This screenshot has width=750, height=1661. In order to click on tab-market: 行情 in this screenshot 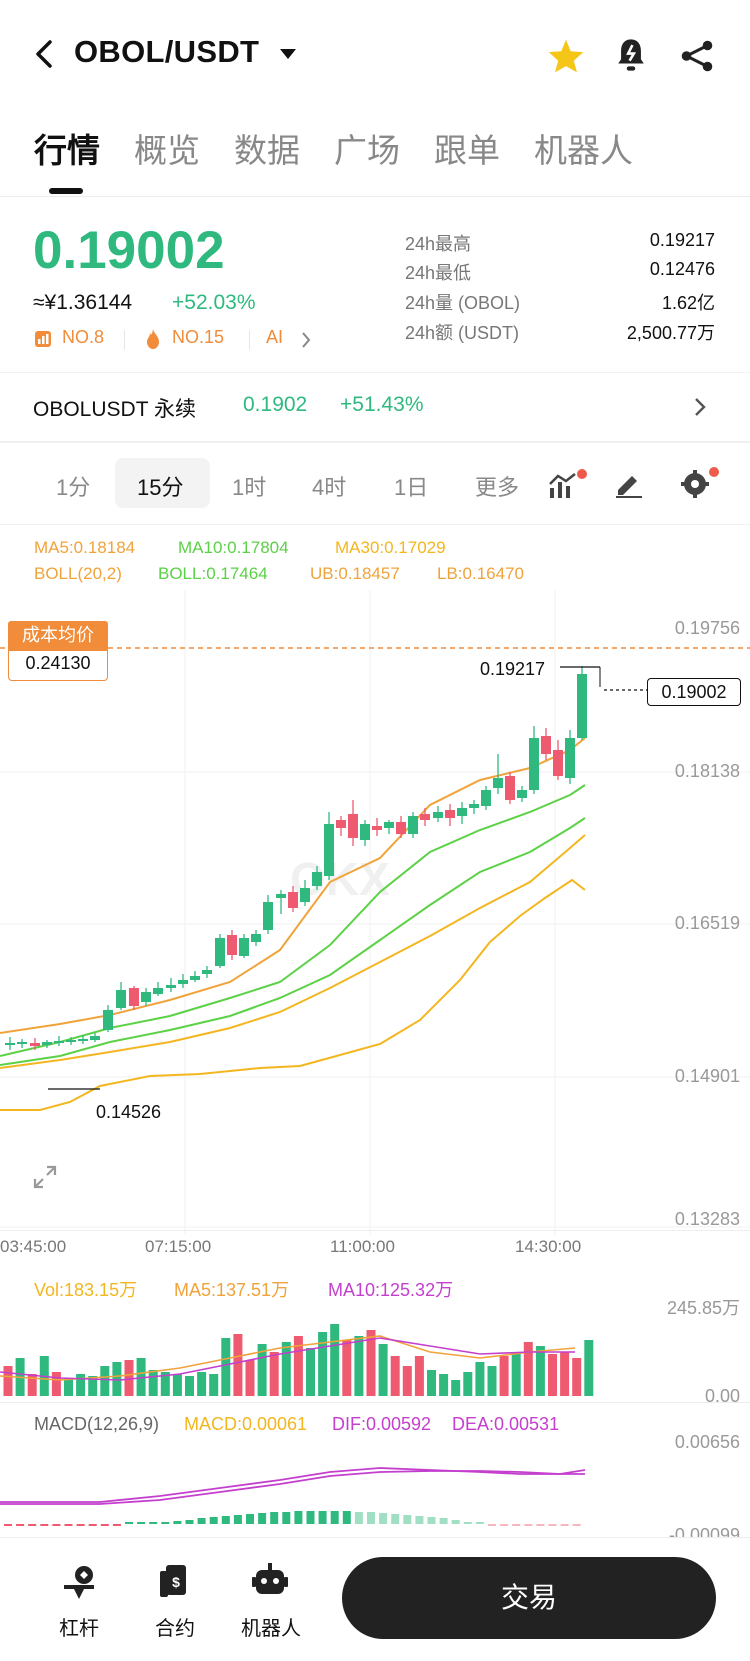, I will do `click(67, 150)`.